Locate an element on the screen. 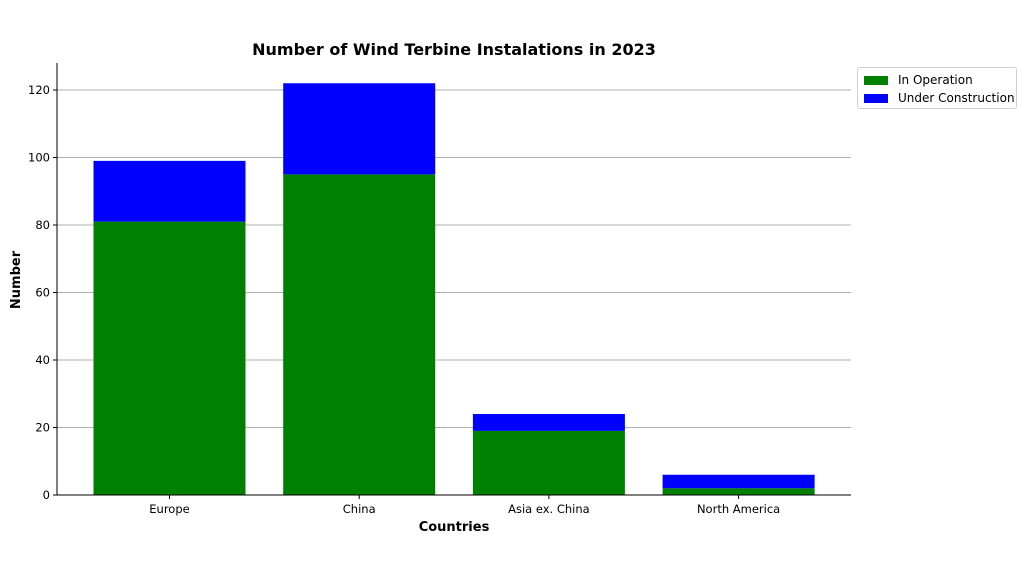 This screenshot has height=576, width=1024. legend-label: Under Construction is located at coordinates (956, 98).